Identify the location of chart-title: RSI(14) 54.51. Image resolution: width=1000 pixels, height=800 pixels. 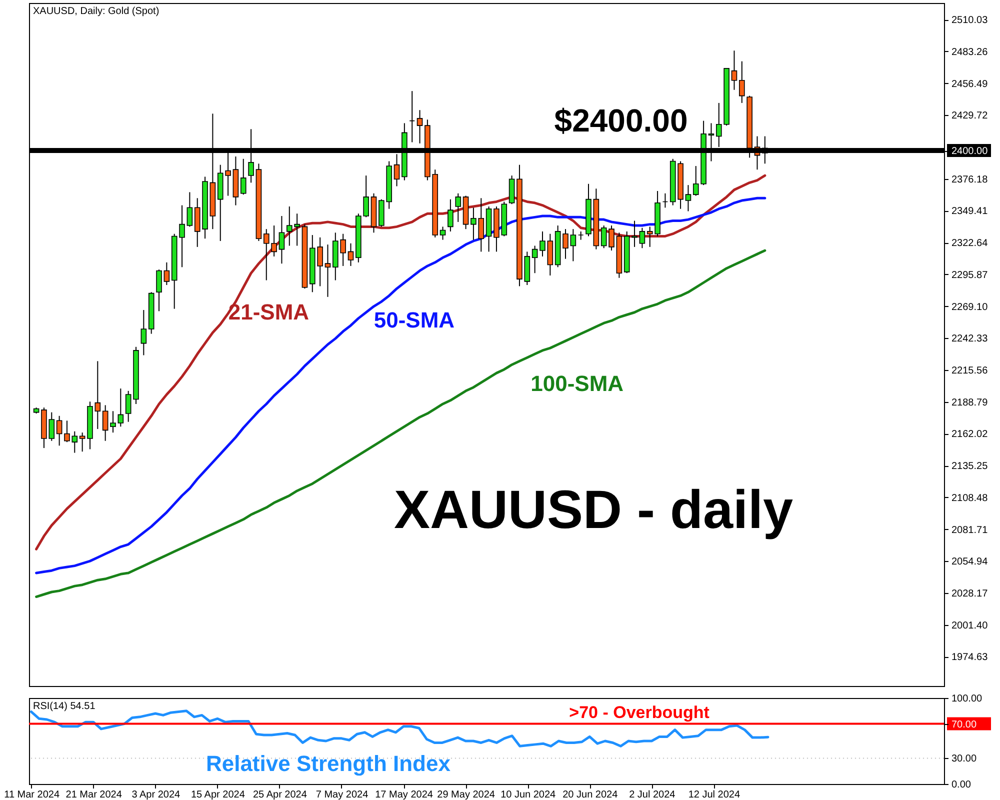
(64, 706).